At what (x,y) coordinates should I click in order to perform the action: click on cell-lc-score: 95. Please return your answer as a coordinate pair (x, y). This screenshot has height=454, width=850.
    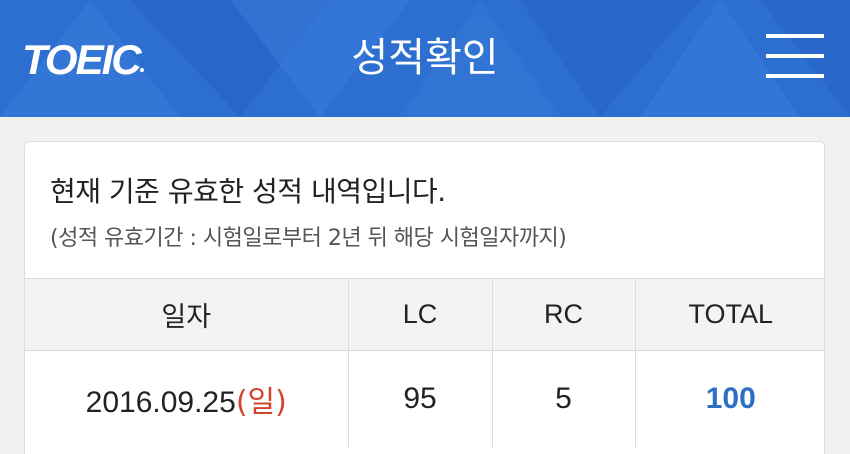
    Looking at the image, I should click on (419, 398).